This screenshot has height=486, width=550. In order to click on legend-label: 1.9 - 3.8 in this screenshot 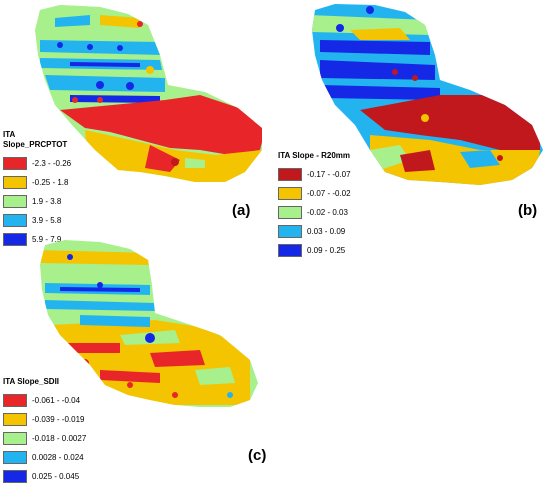, I will do `click(47, 201)`.